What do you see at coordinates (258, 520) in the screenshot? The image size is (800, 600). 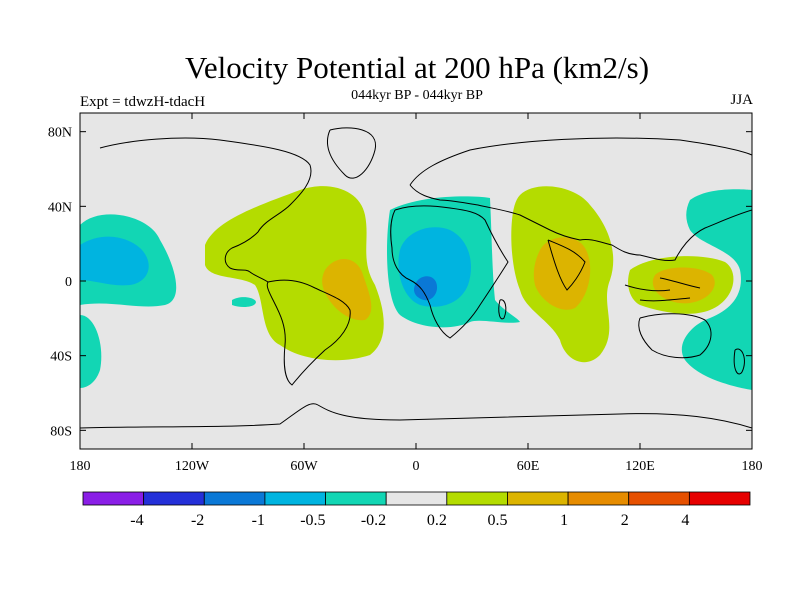 I see `colorbar-label: -1` at bounding box center [258, 520].